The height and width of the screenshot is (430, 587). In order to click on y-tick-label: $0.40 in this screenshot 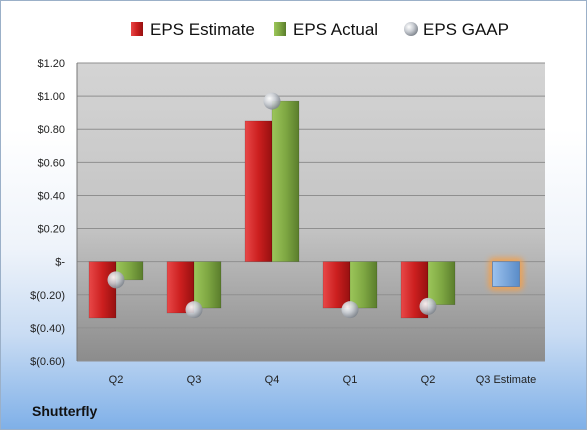, I will do `click(51, 196)`.